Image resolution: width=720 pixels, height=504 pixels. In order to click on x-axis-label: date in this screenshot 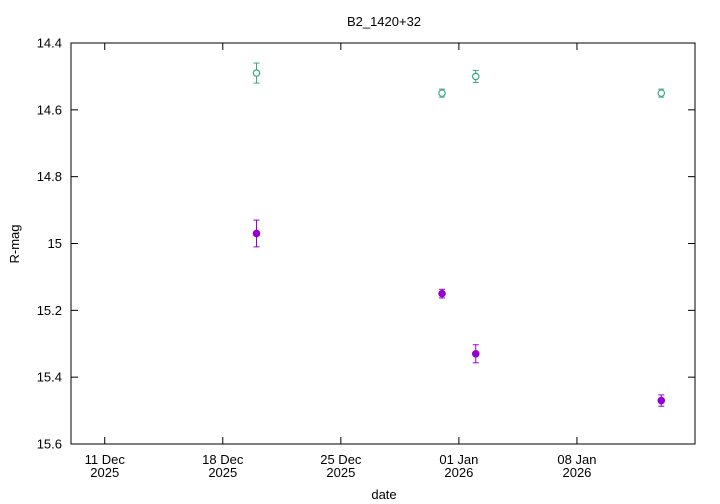, I will do `click(383, 494)`.